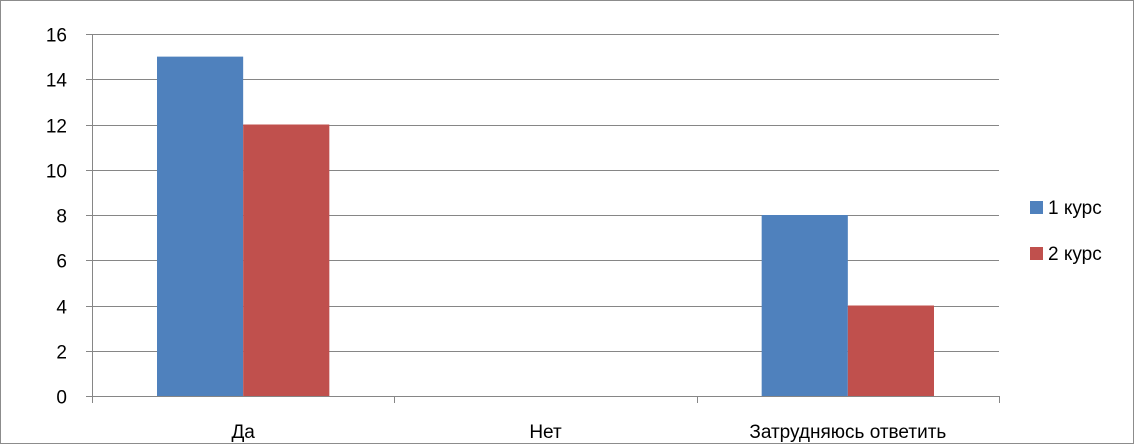 This screenshot has width=1134, height=445. I want to click on legend-label-2: 2 курс, so click(1075, 254).